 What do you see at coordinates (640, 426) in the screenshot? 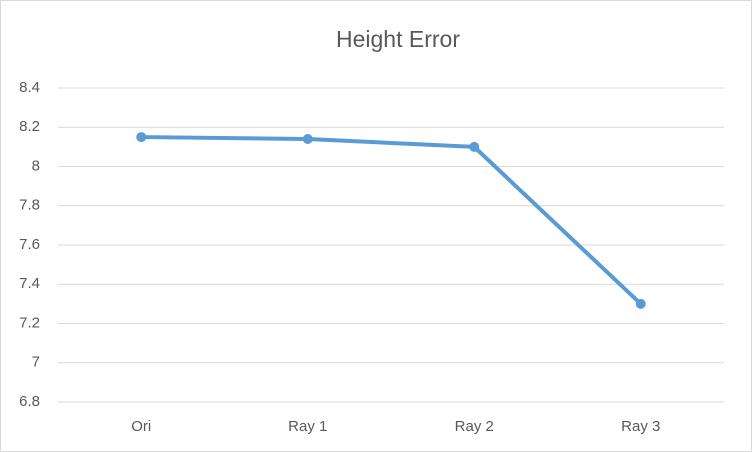
I see `x-tick-label: Ray 3` at bounding box center [640, 426].